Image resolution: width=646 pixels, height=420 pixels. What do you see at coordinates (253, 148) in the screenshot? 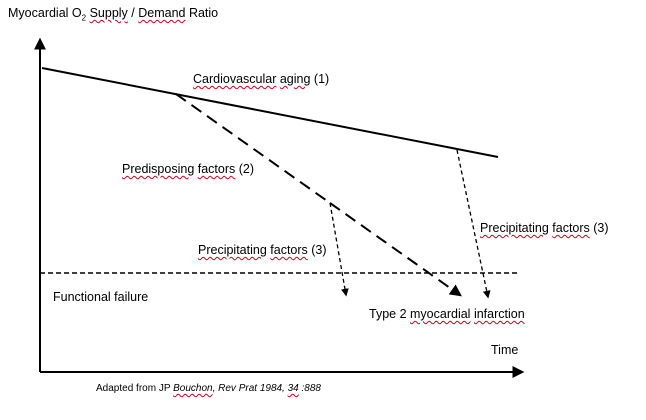
I see `predisposing-line` at bounding box center [253, 148].